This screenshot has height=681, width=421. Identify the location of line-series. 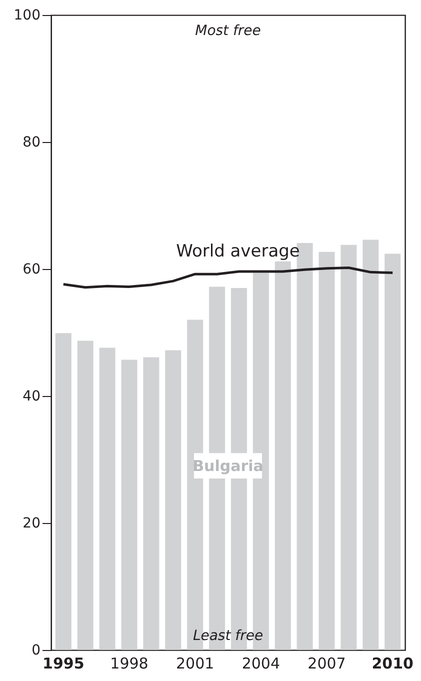
(228, 277).